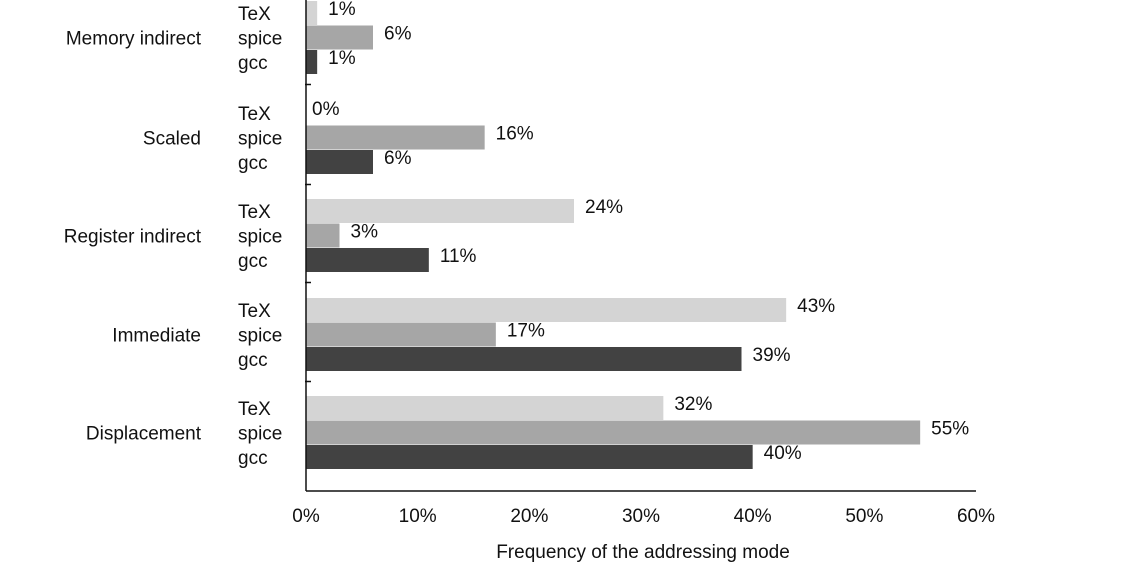 The image size is (1122, 578). What do you see at coordinates (458, 256) in the screenshot?
I see `value-label-gcc-register-indirect: 11%` at bounding box center [458, 256].